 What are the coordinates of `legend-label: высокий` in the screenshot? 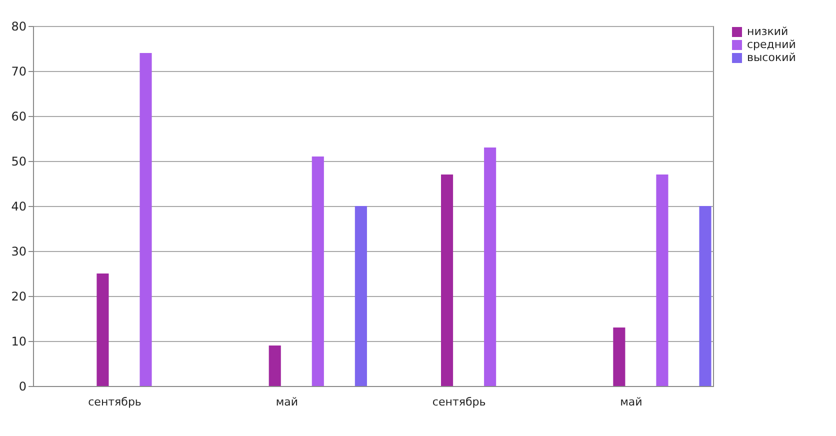 It's located at (771, 57).